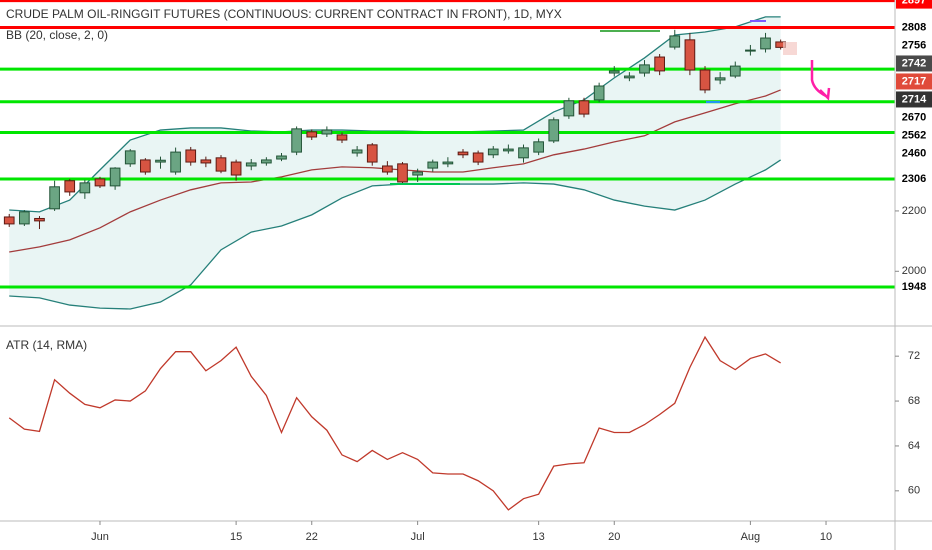 The width and height of the screenshot is (932, 550). I want to click on price-label: 2742, so click(914, 63).